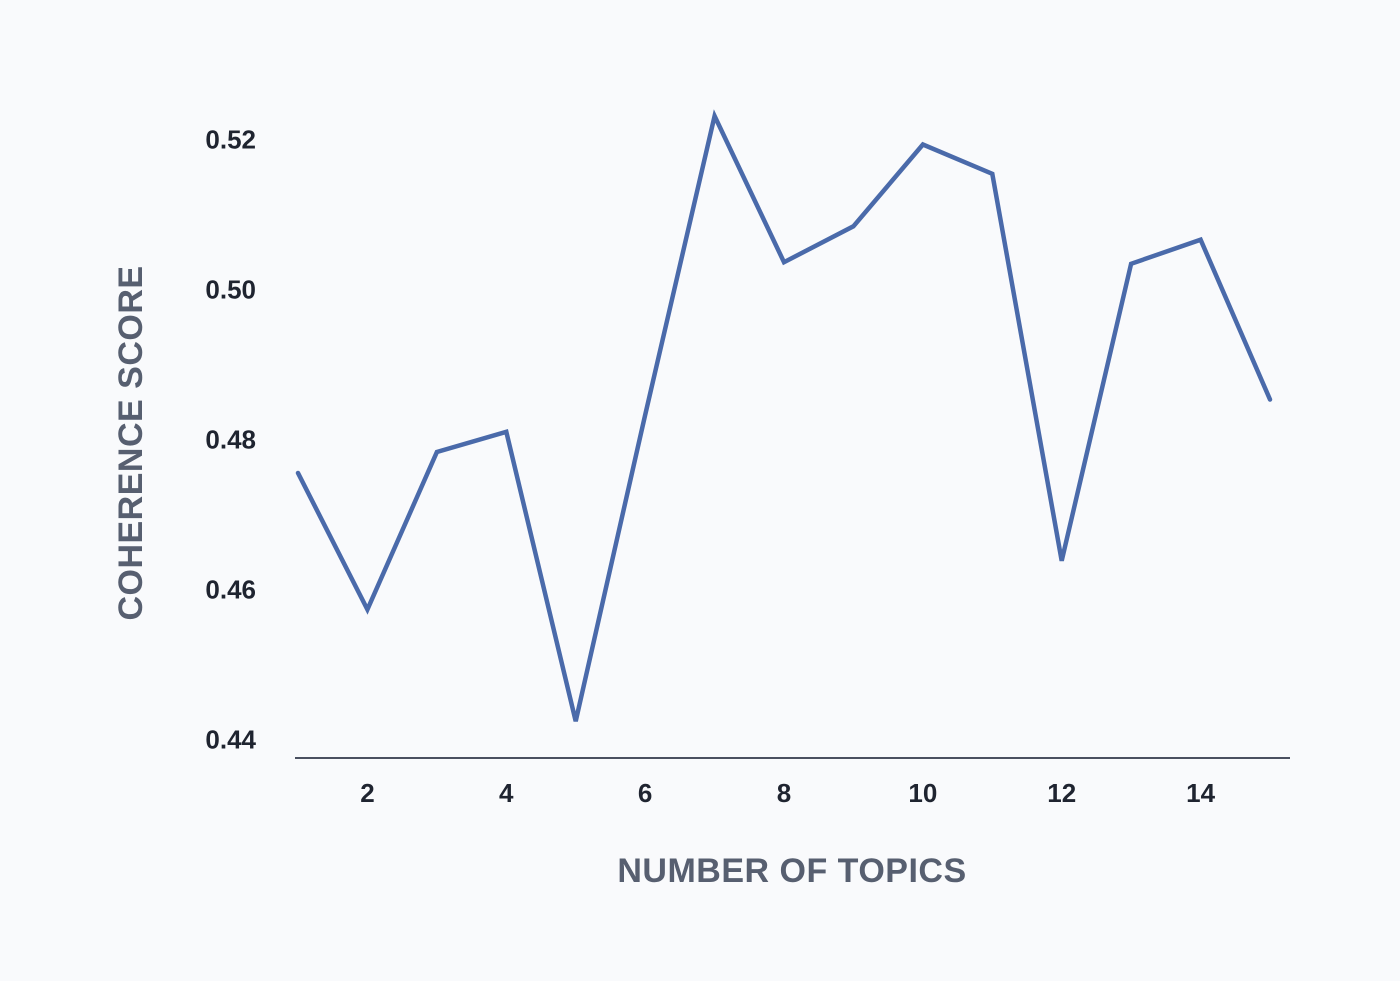 Image resolution: width=1400 pixels, height=981 pixels. Describe the element at coordinates (230, 589) in the screenshot. I see `y-tick-label: 0.46` at that location.